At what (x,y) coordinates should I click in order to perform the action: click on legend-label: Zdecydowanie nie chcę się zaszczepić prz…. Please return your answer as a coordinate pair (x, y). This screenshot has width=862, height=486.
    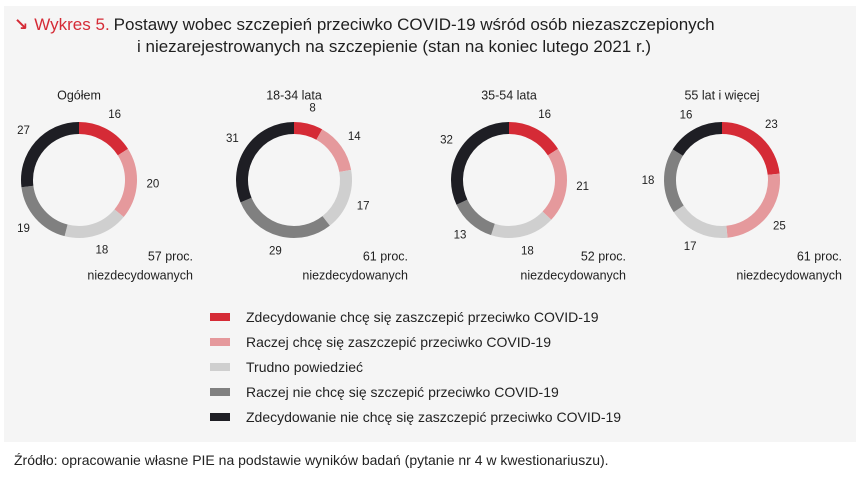
    Looking at the image, I should click on (434, 416).